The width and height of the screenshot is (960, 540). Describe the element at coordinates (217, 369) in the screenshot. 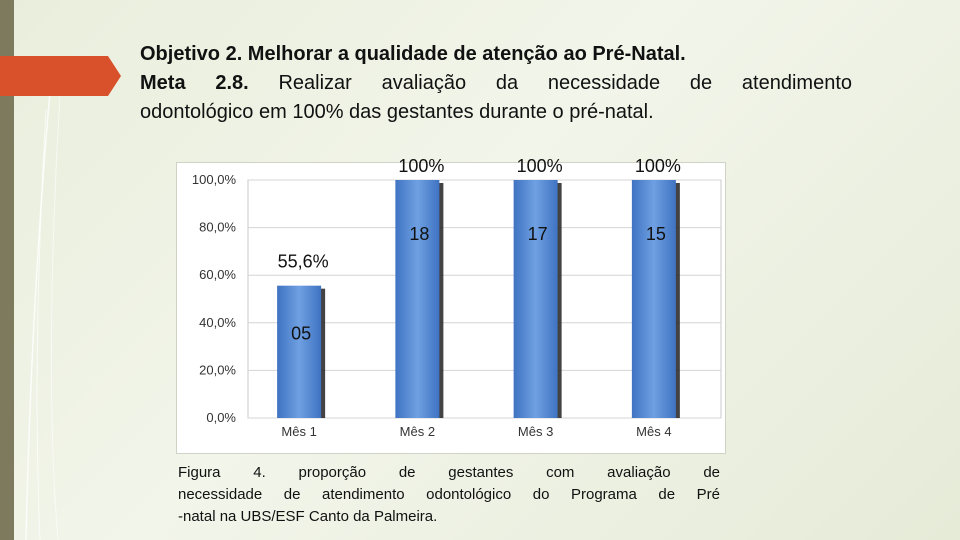

I see `y-tick-label: 20,0%` at that location.